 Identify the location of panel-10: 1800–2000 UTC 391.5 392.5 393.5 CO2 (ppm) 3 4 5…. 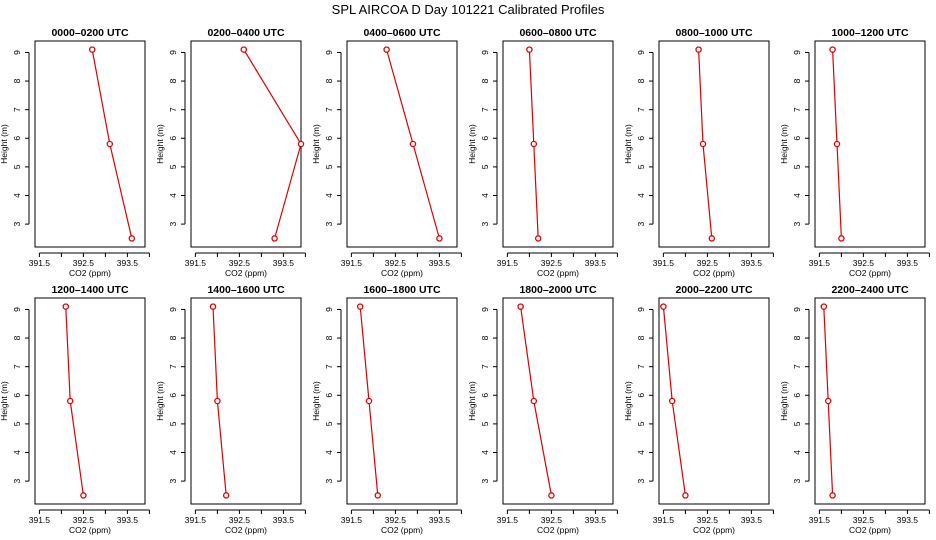
(542, 409).